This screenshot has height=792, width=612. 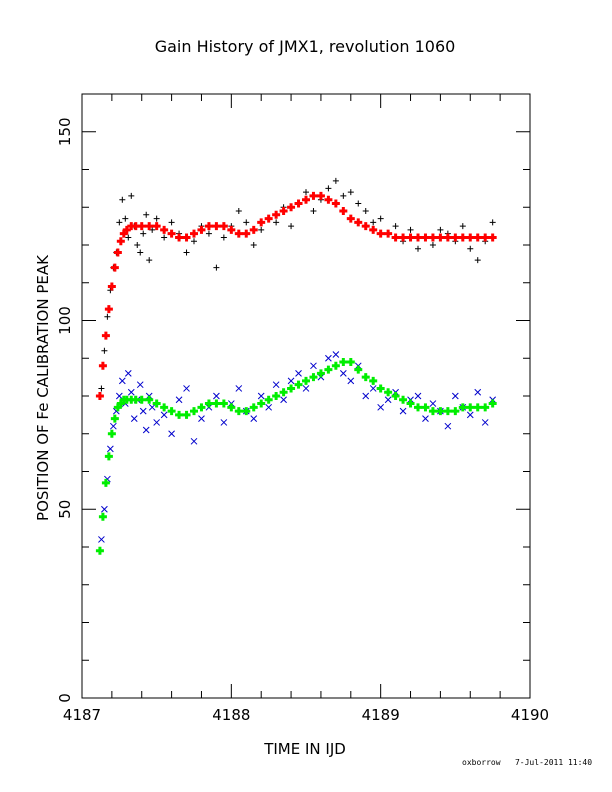 I want to click on x-tick-label: 4187, so click(x=82, y=715).